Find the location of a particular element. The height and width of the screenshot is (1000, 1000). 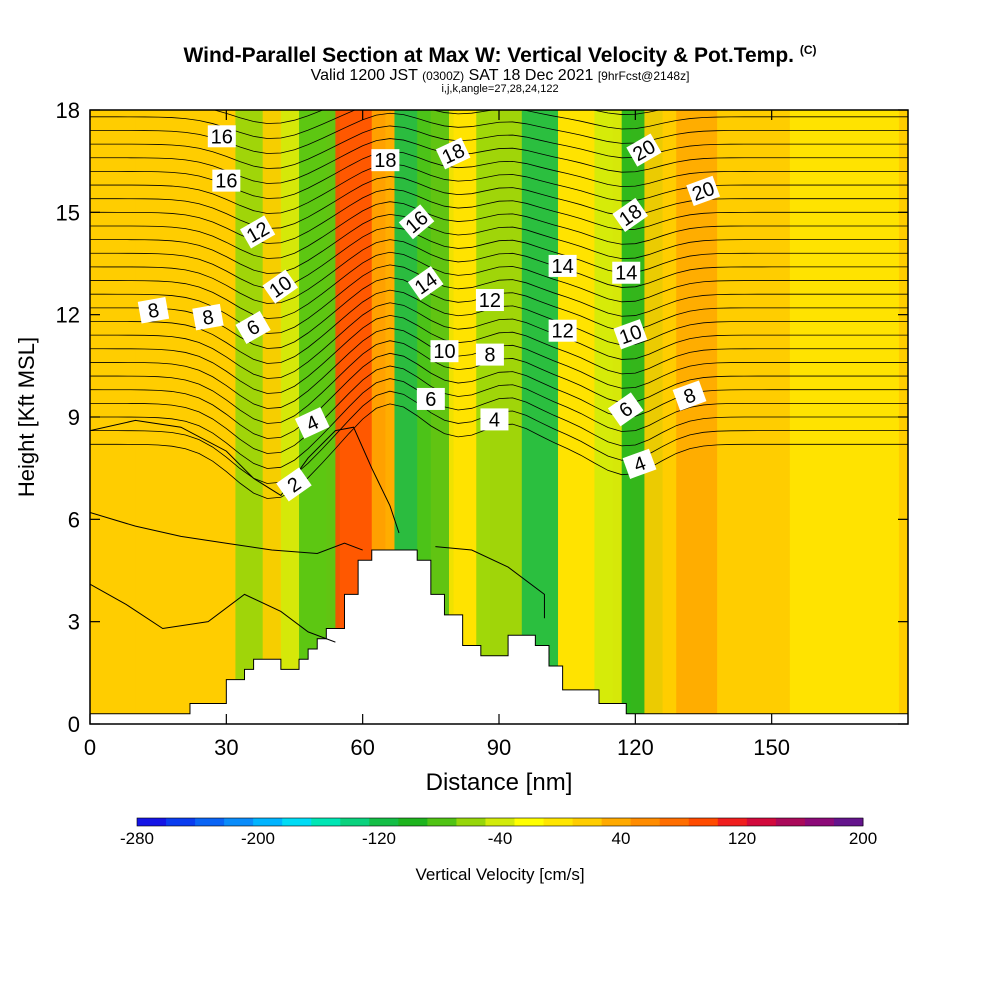

x-tick-label: 120 is located at coordinates (635, 747).